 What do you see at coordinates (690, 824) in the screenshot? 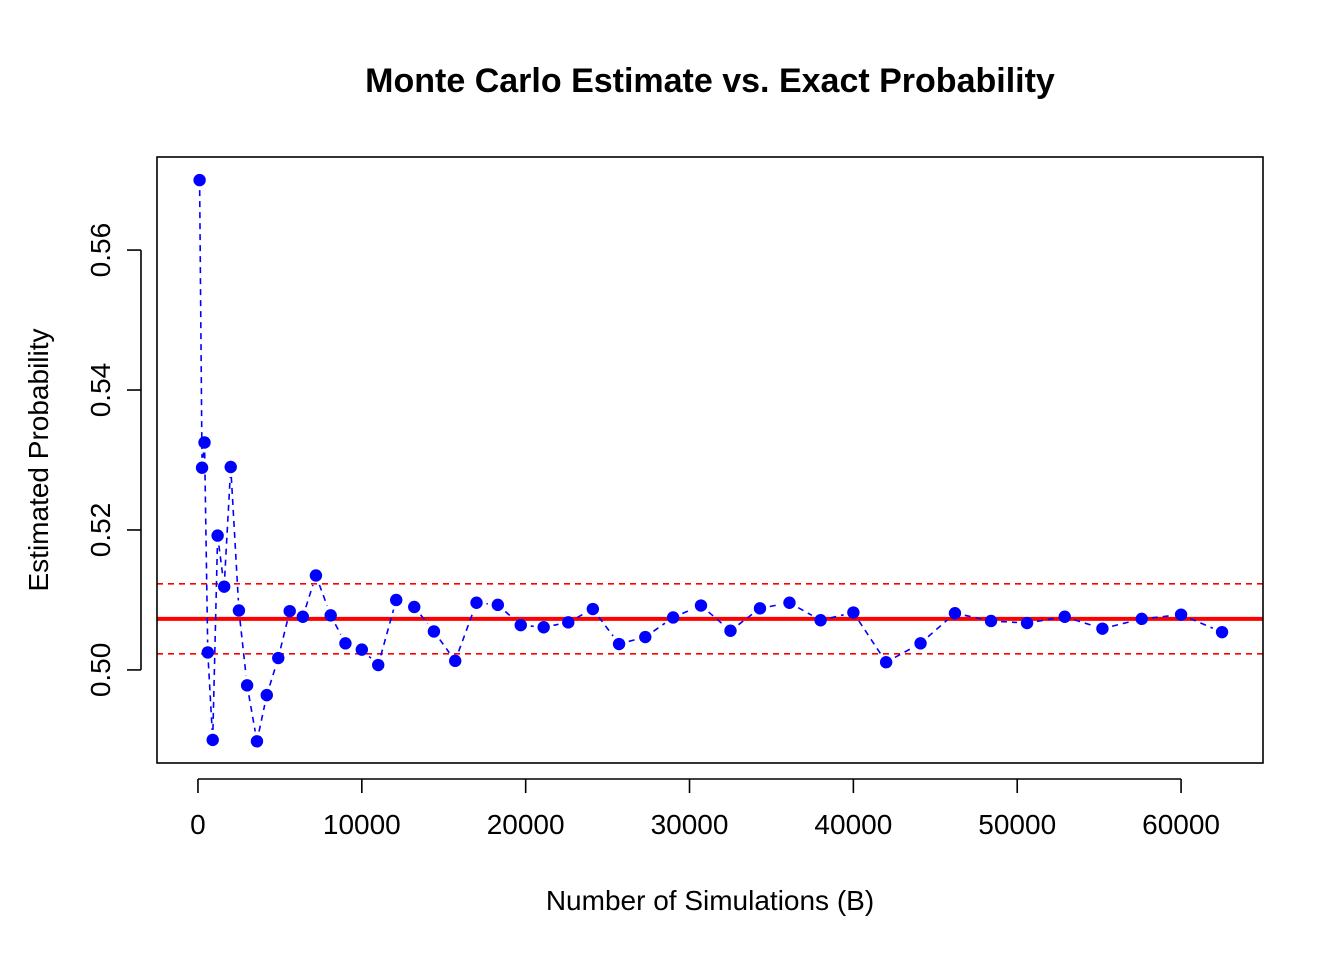
I see `x-tick-label: 30000` at bounding box center [690, 824].